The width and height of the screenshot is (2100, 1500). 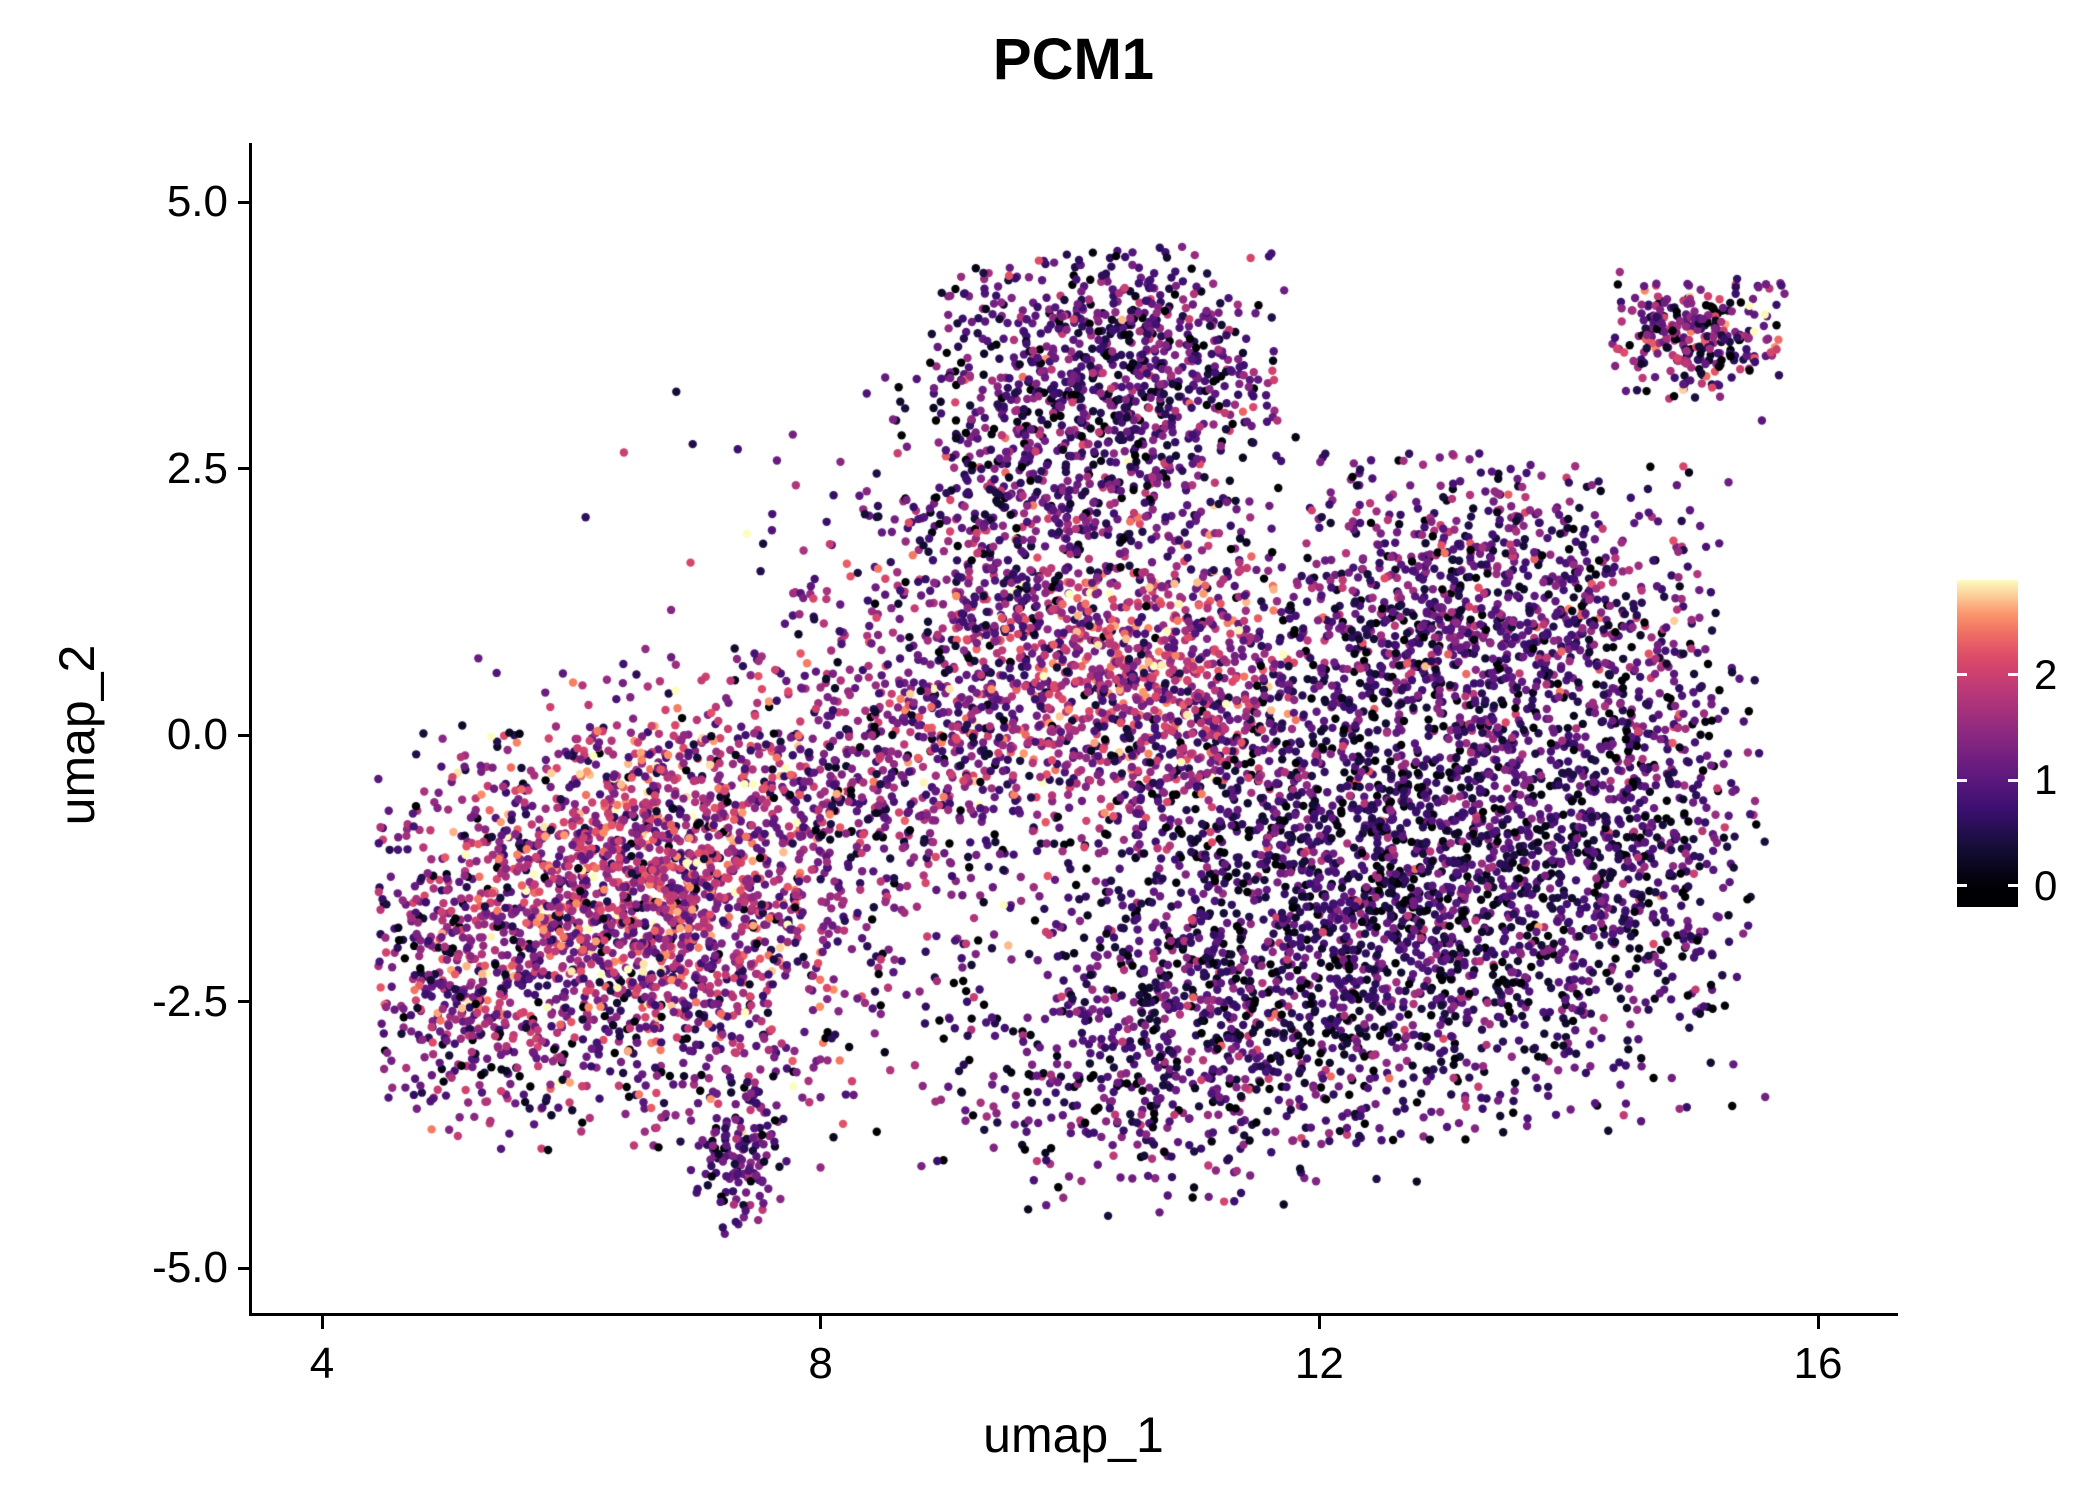 I want to click on expression-colorbar, so click(x=1987, y=743).